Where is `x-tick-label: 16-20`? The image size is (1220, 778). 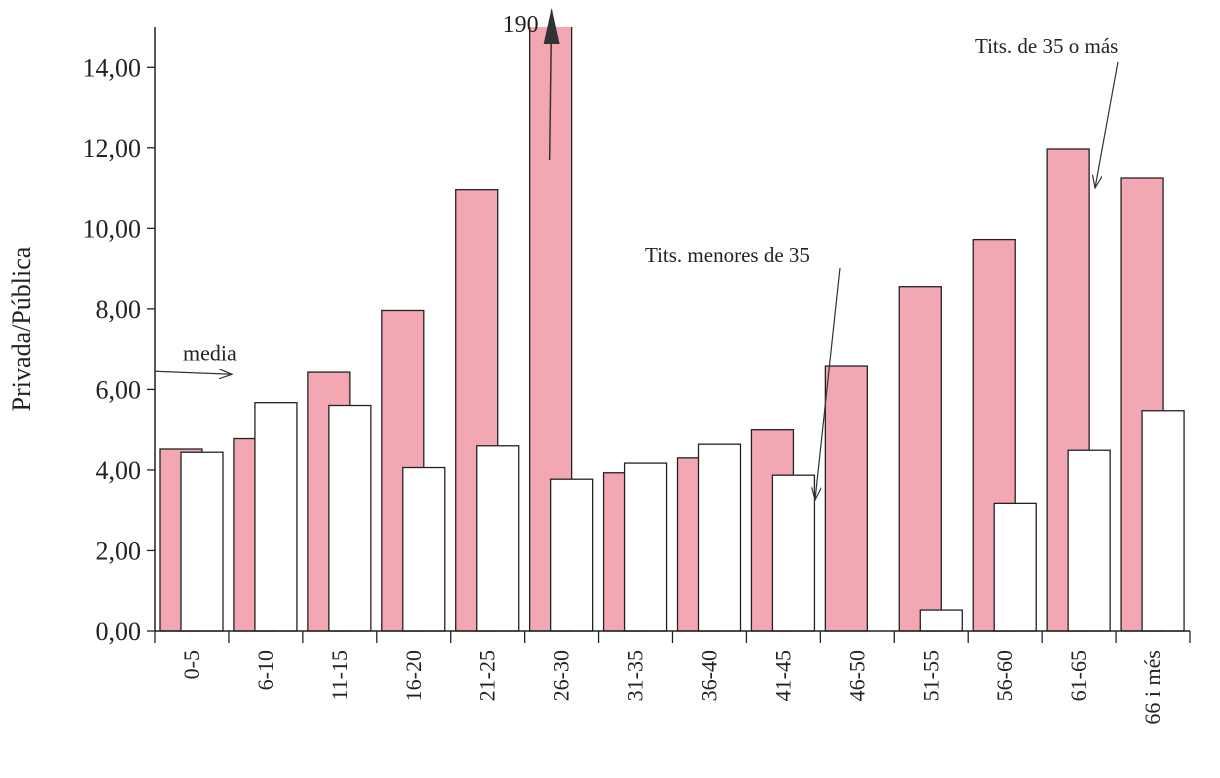
x-tick-label: 16-20 is located at coordinates (413, 675).